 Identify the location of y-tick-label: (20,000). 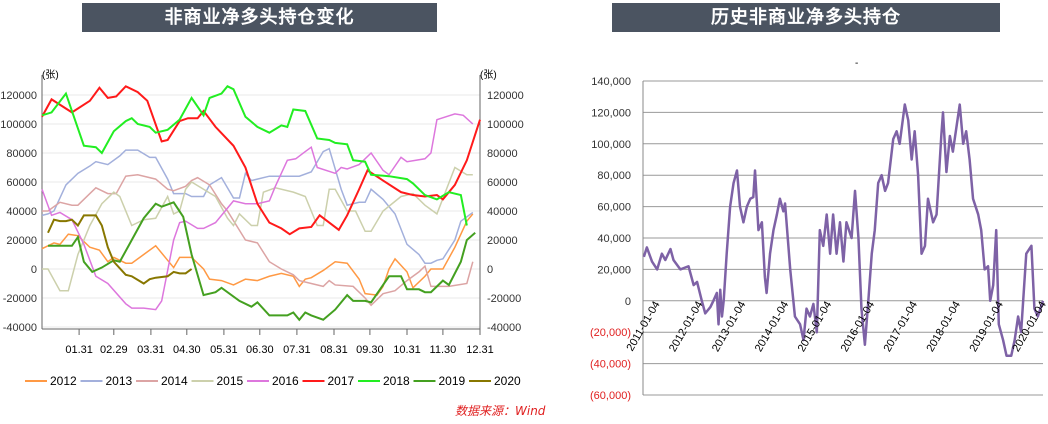
(610, 333).